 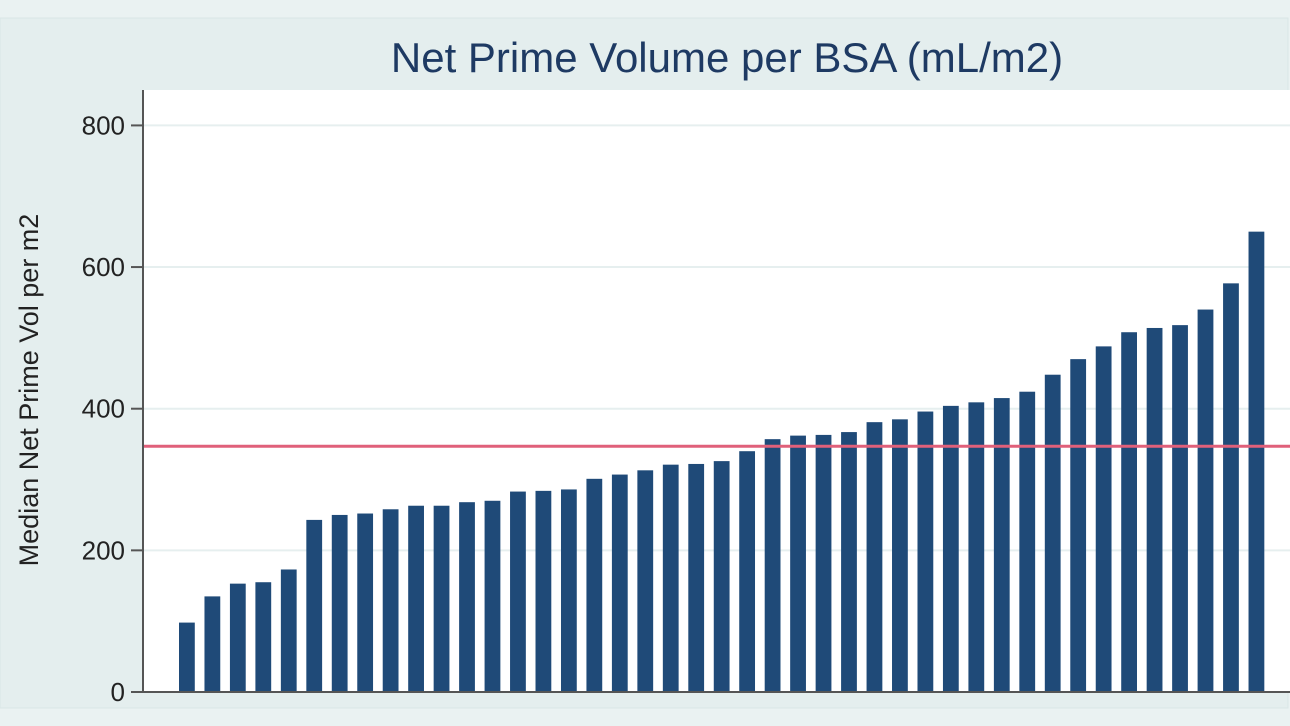 What do you see at coordinates (103, 409) in the screenshot?
I see `y-tick-label-400: 400` at bounding box center [103, 409].